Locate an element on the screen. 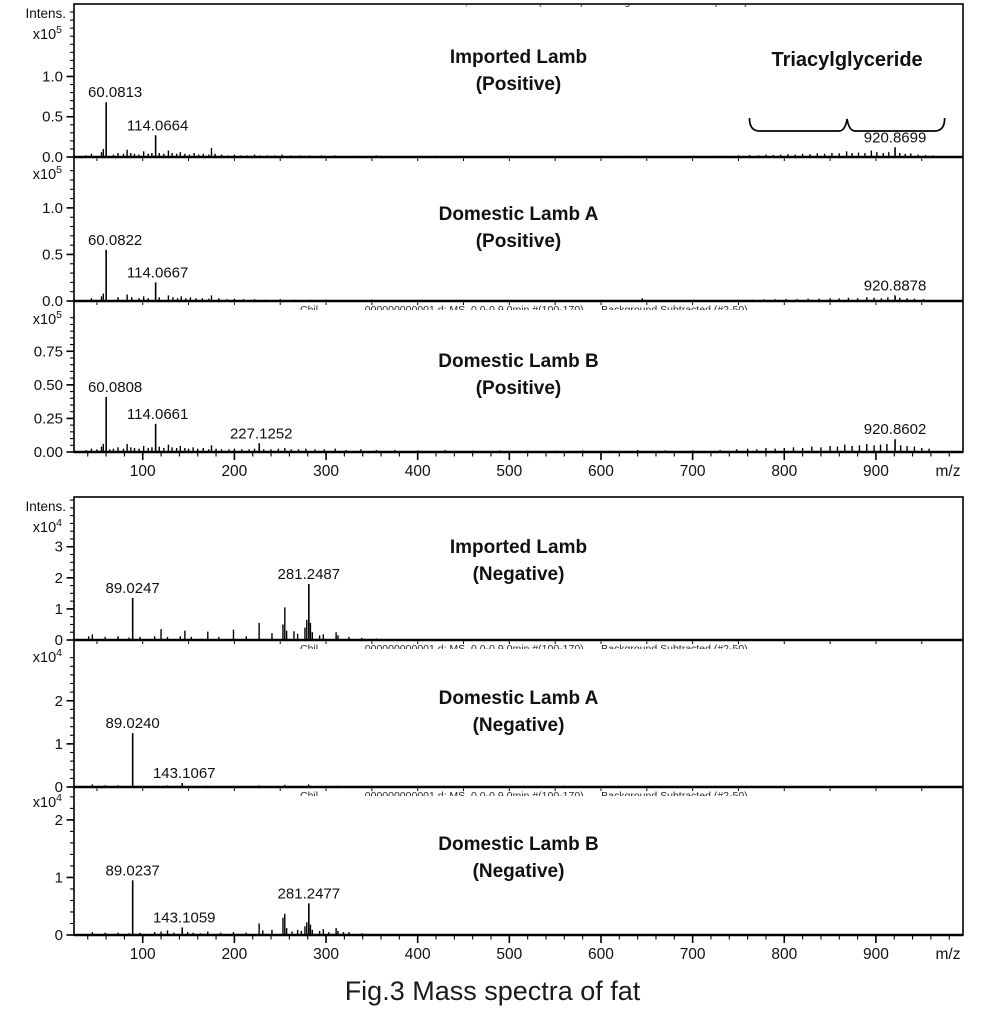  y-tick-label: 0.50 is located at coordinates (48, 385).